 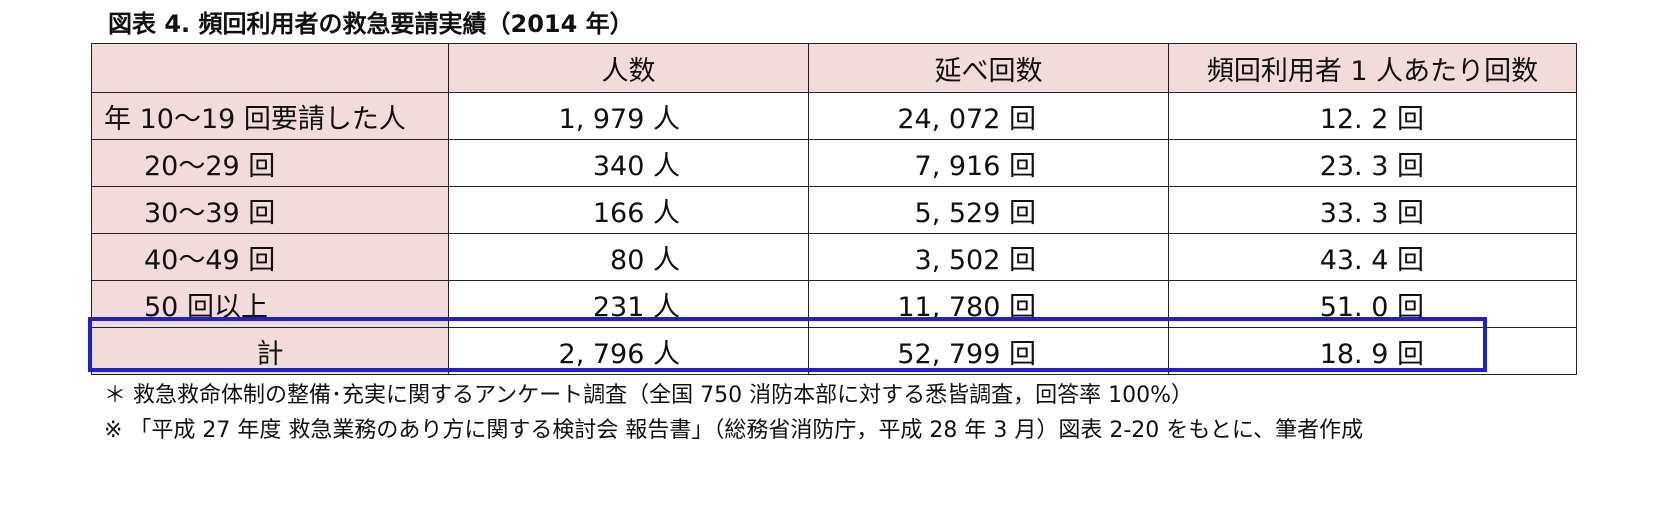 What do you see at coordinates (988, 116) in the screenshot?
I see `total-calls: 24, 072 回` at bounding box center [988, 116].